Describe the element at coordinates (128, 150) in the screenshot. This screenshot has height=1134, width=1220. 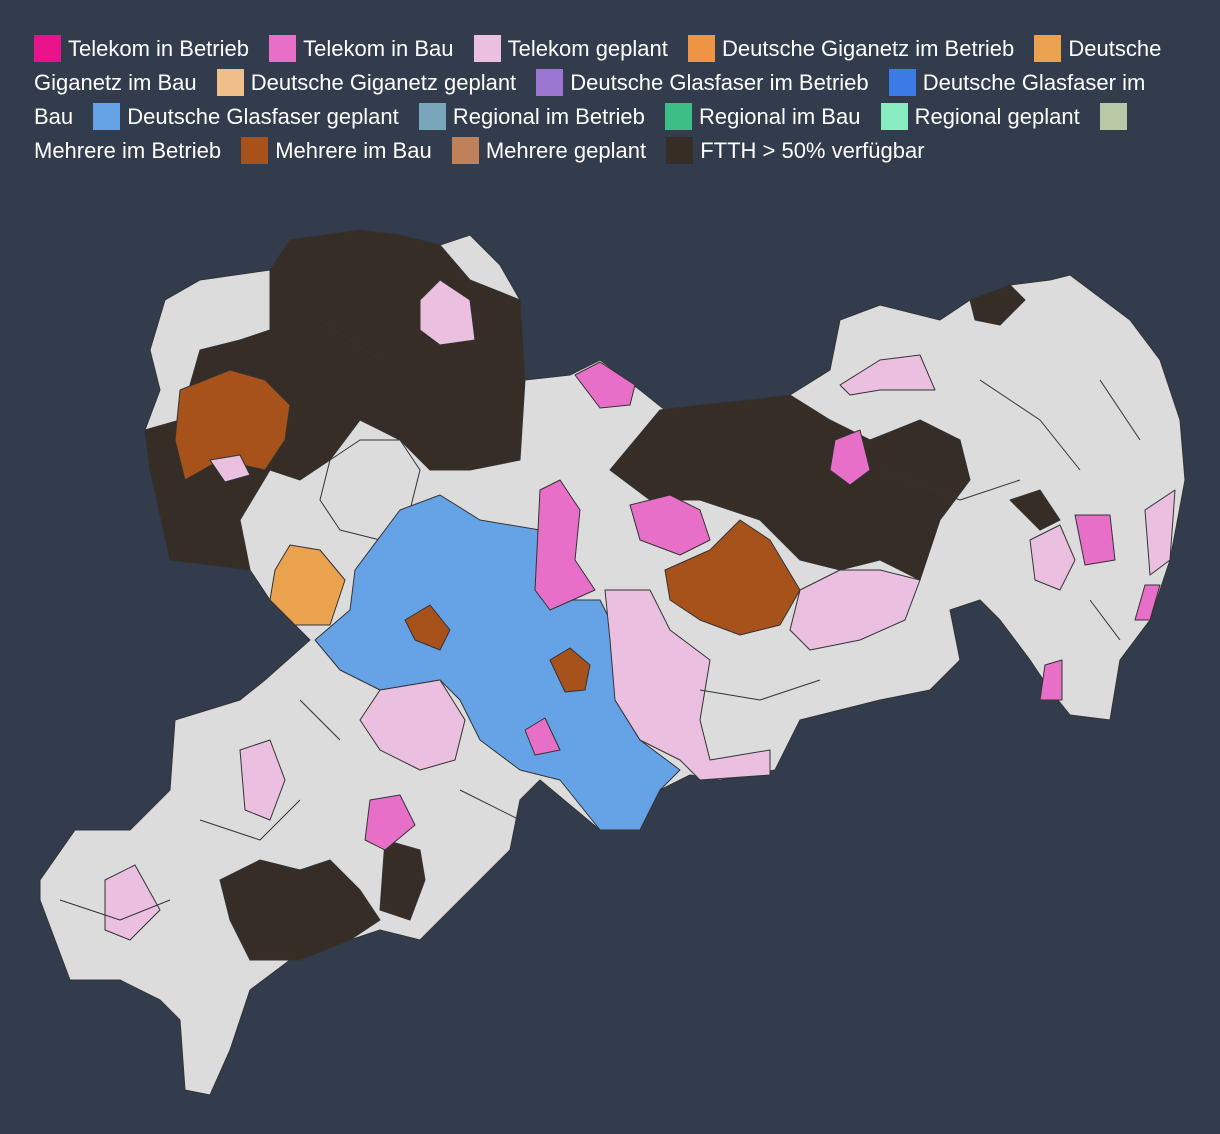
I see `legend-label: Mehrere im Betrieb` at that location.